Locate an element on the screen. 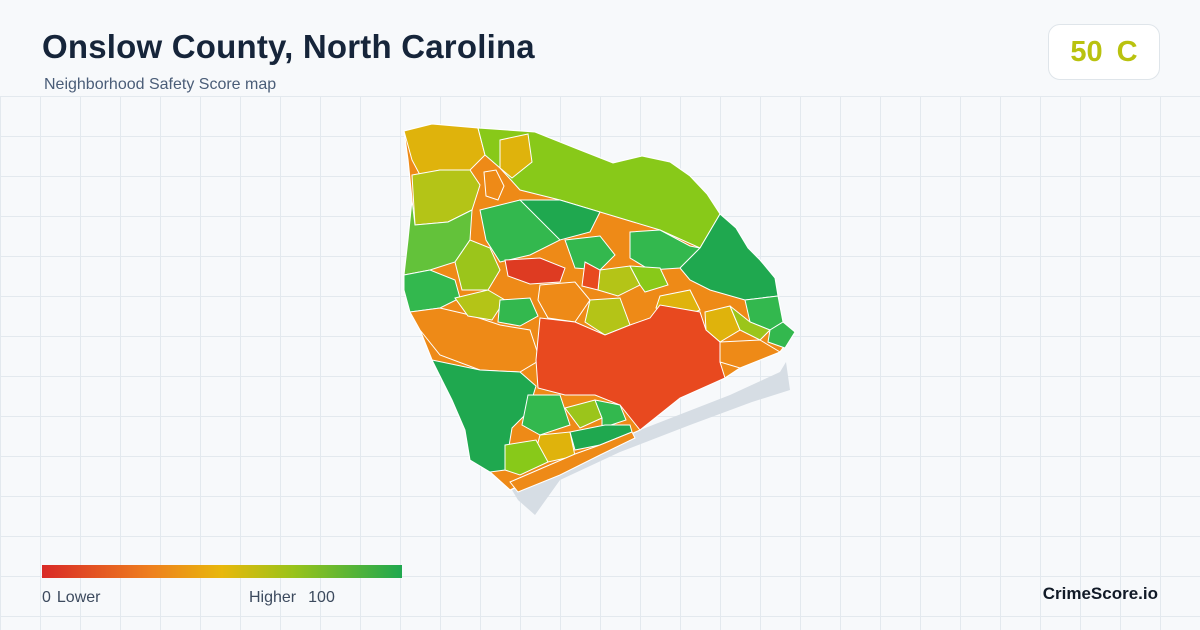 The image size is (1200, 630). district-core-mix4 is located at coordinates (649, 279).